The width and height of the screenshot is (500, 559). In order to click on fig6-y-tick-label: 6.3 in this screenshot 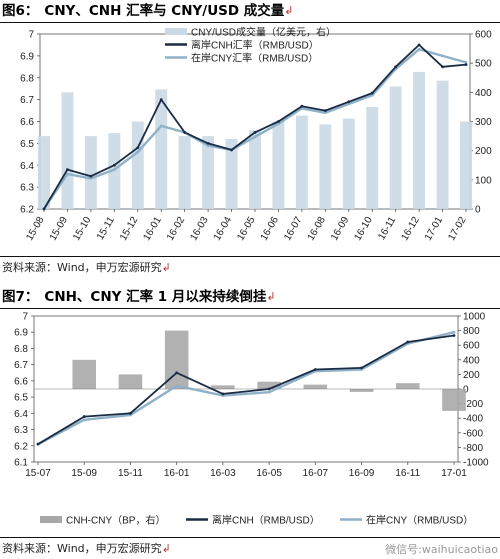, I will do `click(27, 188)`.